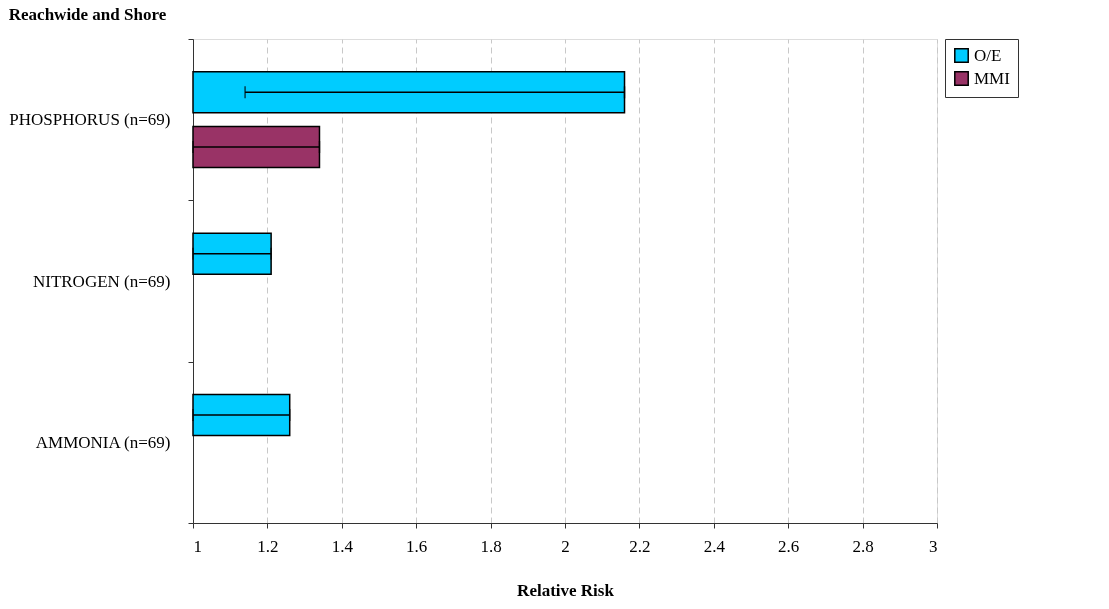 This screenshot has height=609, width=1109. What do you see at coordinates (640, 546) in the screenshot?
I see `x-tick-label: 2.2` at bounding box center [640, 546].